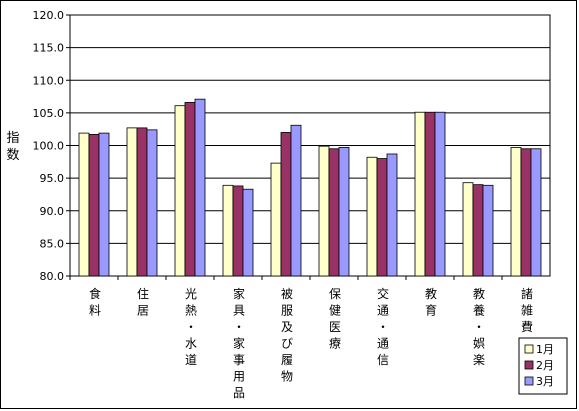 The image size is (579, 411). I want to click on category-label: 教養・娯楽, so click(479, 326).